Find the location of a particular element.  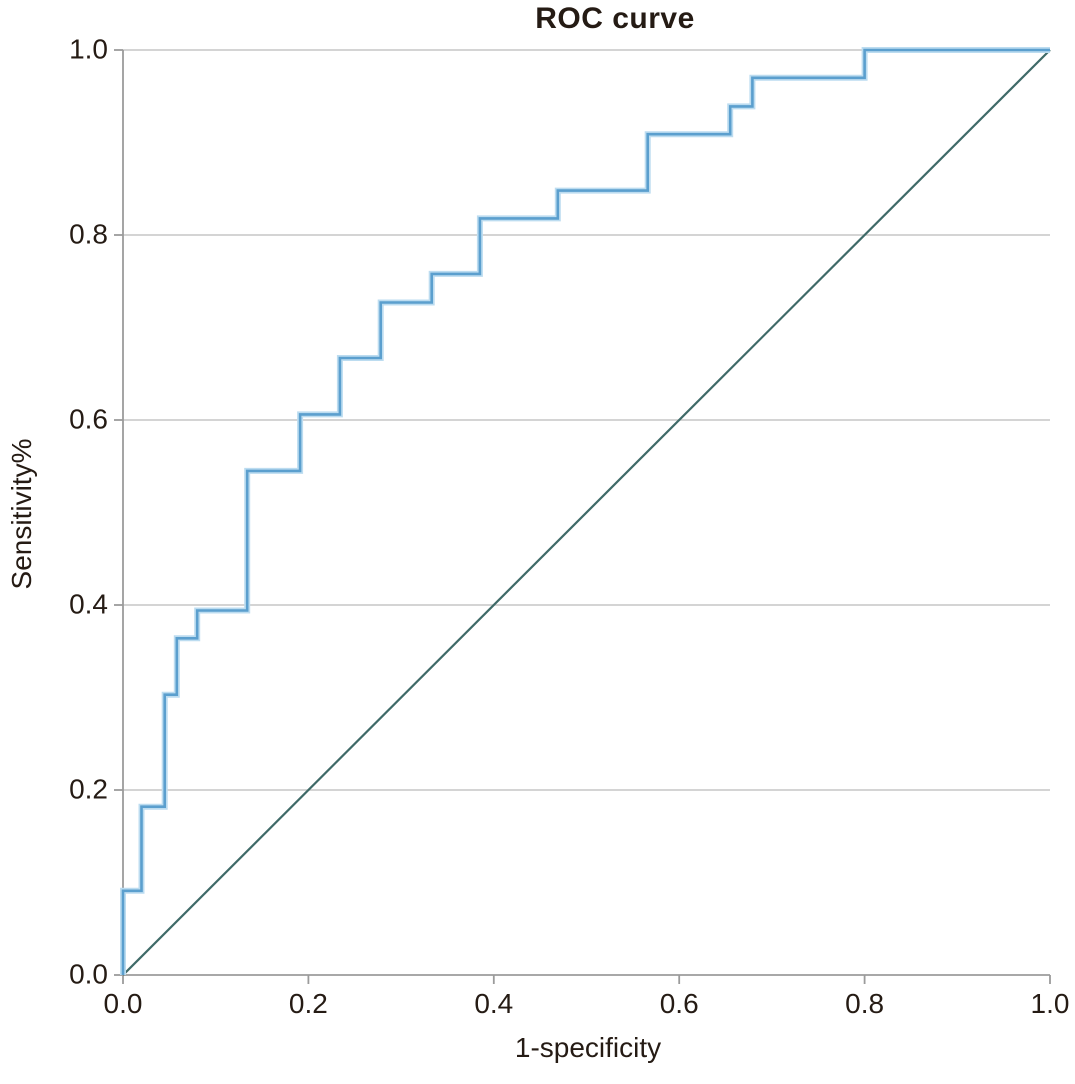

y-tick-label: 1.0 is located at coordinates (88, 49).